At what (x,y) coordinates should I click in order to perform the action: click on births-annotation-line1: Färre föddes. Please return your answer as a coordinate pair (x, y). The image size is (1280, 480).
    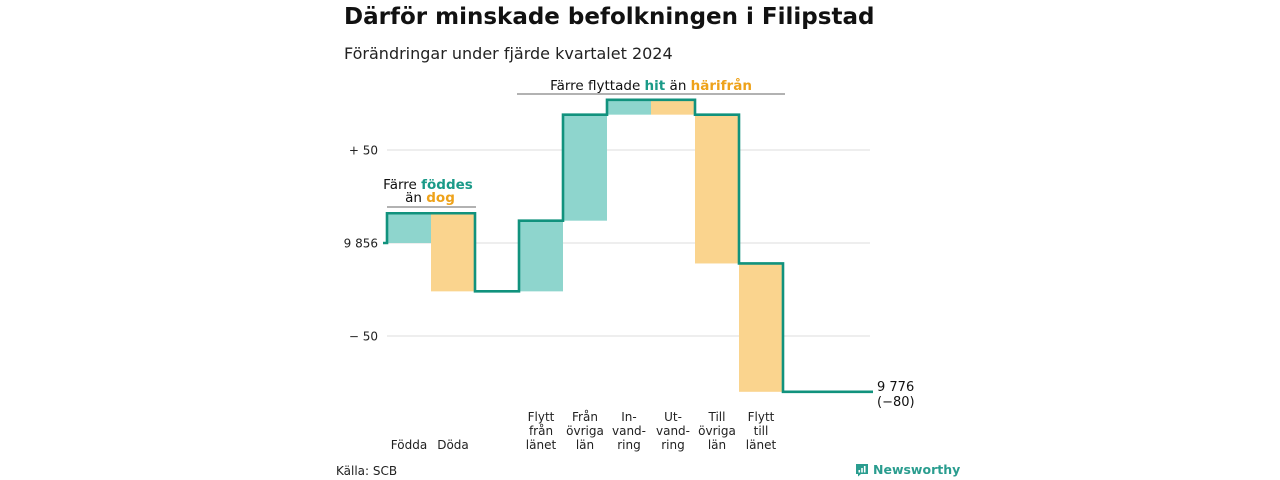
    Looking at the image, I should click on (428, 185).